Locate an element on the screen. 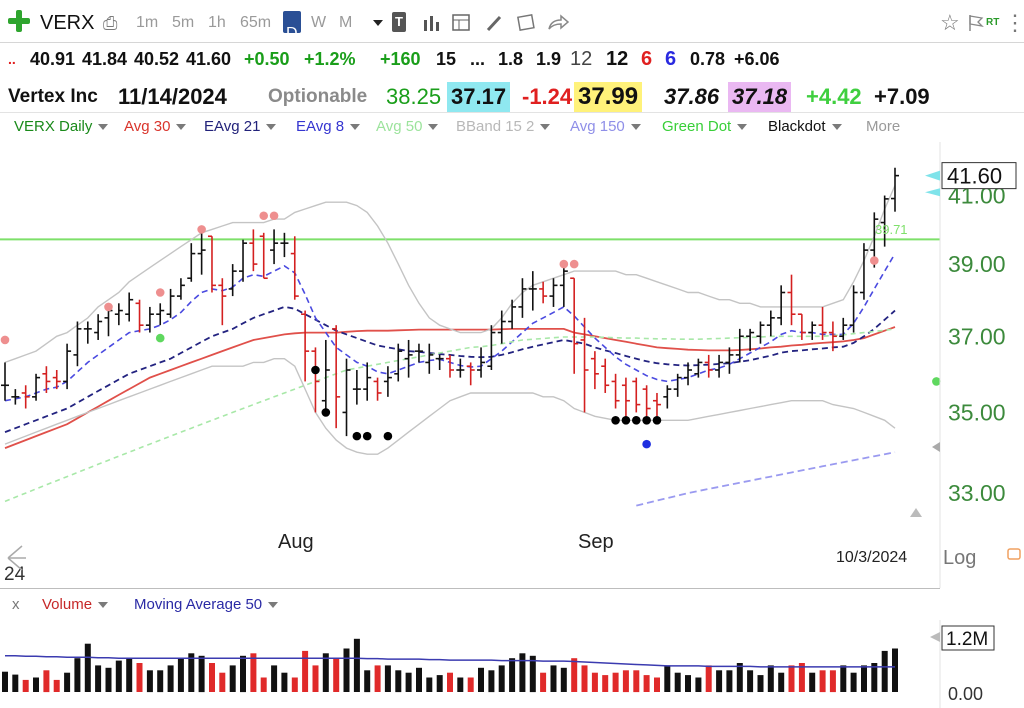 This screenshot has height=708, width=1024. tf-5m: 5m is located at coordinates (183, 22).